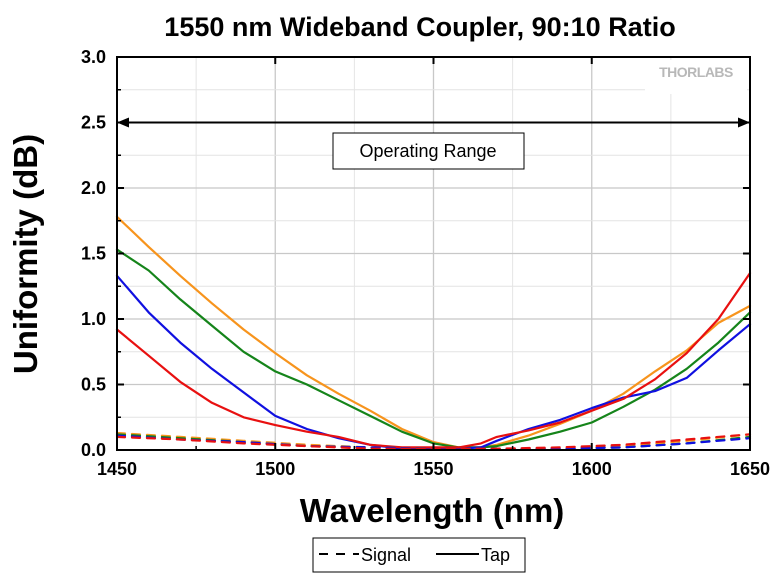 This screenshot has width=780, height=576. I want to click on chart-title: 1550 nm Wideband Coupler, 90:10 Ratio, so click(419, 27).